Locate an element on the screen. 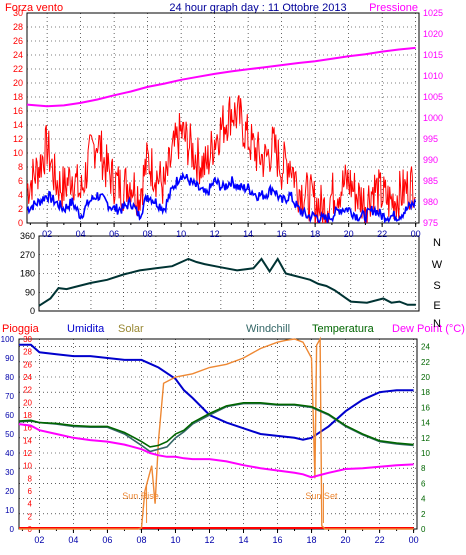 The image size is (466, 555). temp-x-tick-label: 10 is located at coordinates (175, 540).